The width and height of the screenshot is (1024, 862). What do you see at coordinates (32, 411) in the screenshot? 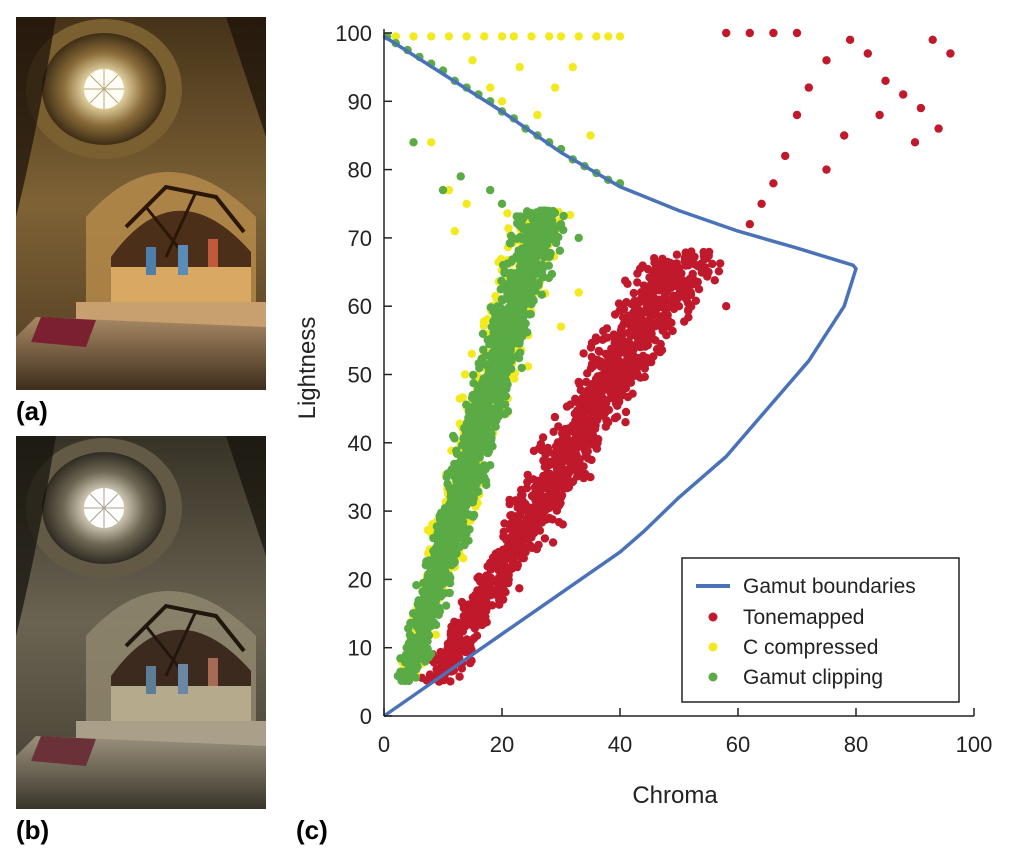
I see `panel-label-a: (a)` at bounding box center [32, 411].